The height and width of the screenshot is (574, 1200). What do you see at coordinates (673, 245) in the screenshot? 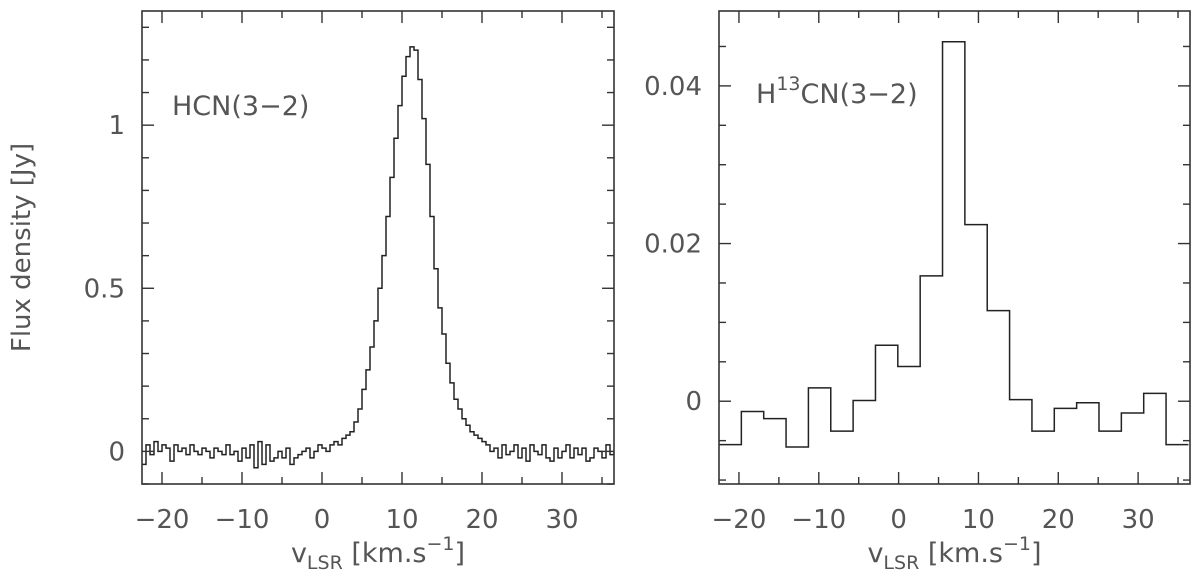
I see `y-tick-label: 0.02` at bounding box center [673, 245].